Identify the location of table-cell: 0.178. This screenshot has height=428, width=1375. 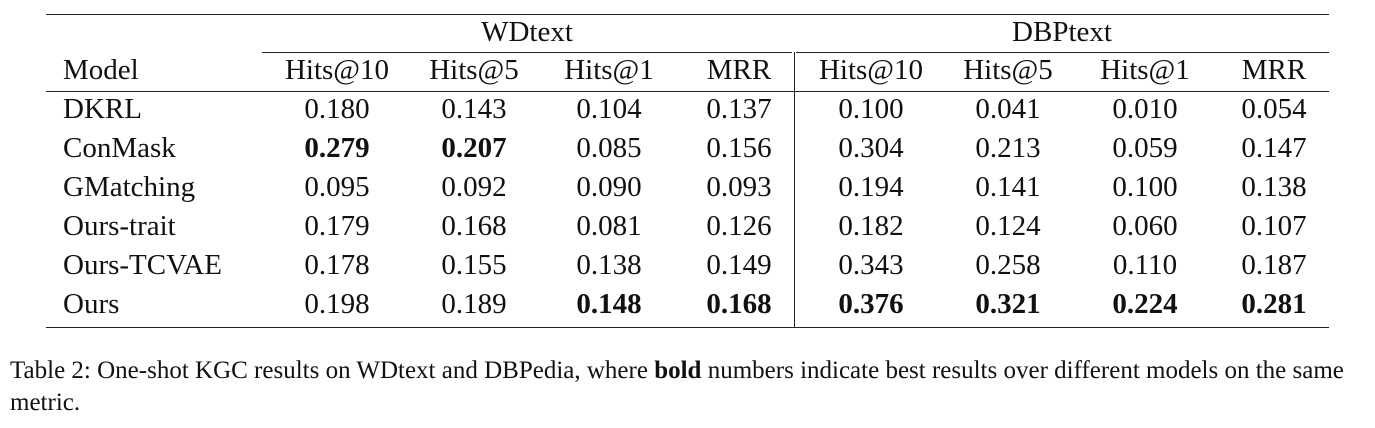
(337, 265).